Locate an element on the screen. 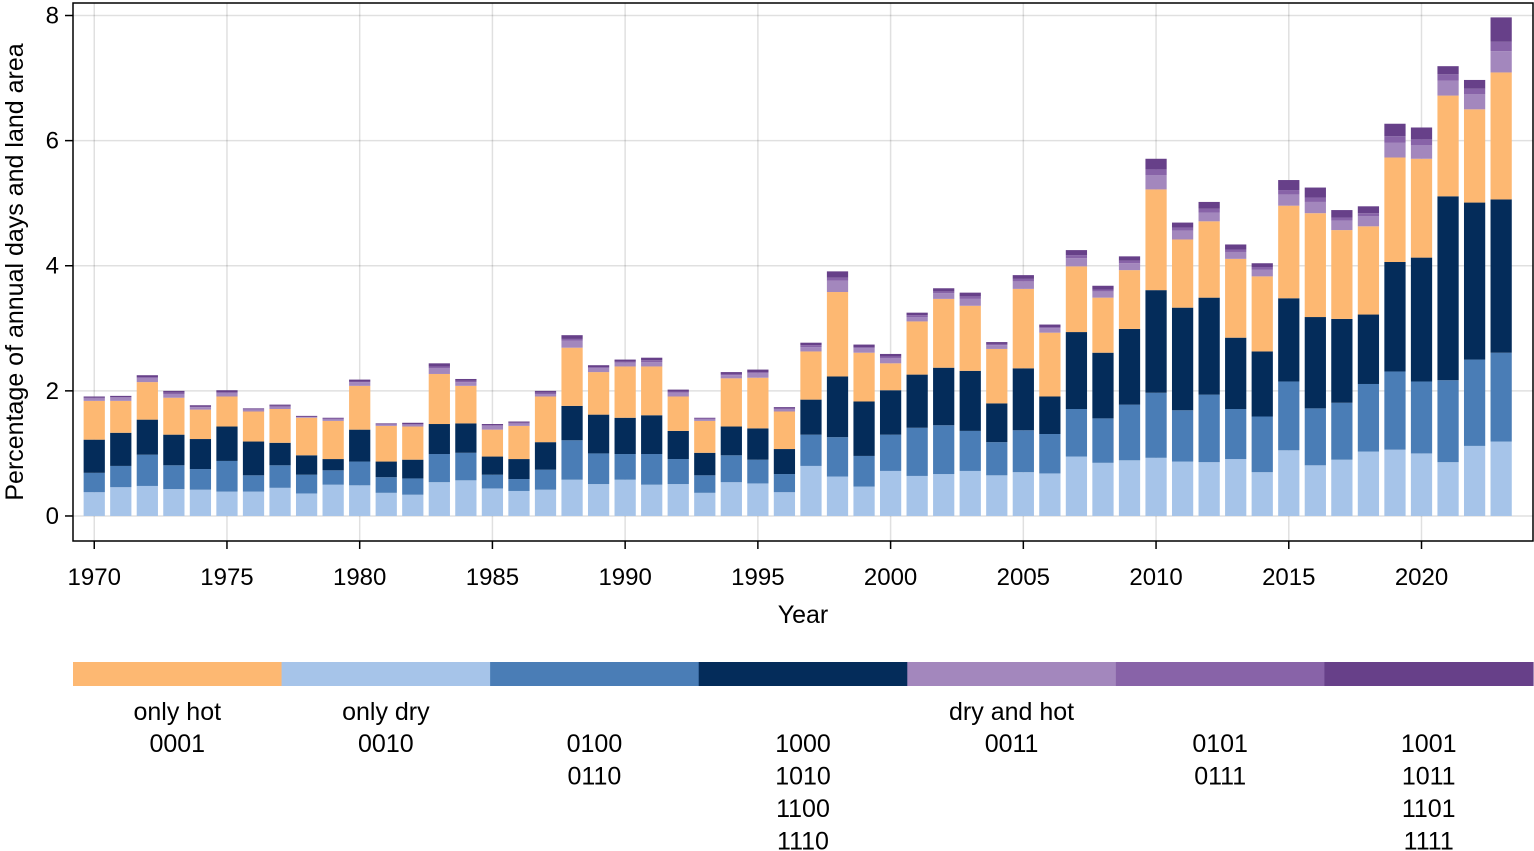 The image size is (1534, 851). bar-segment-1991-s5 is located at coordinates (652, 361).